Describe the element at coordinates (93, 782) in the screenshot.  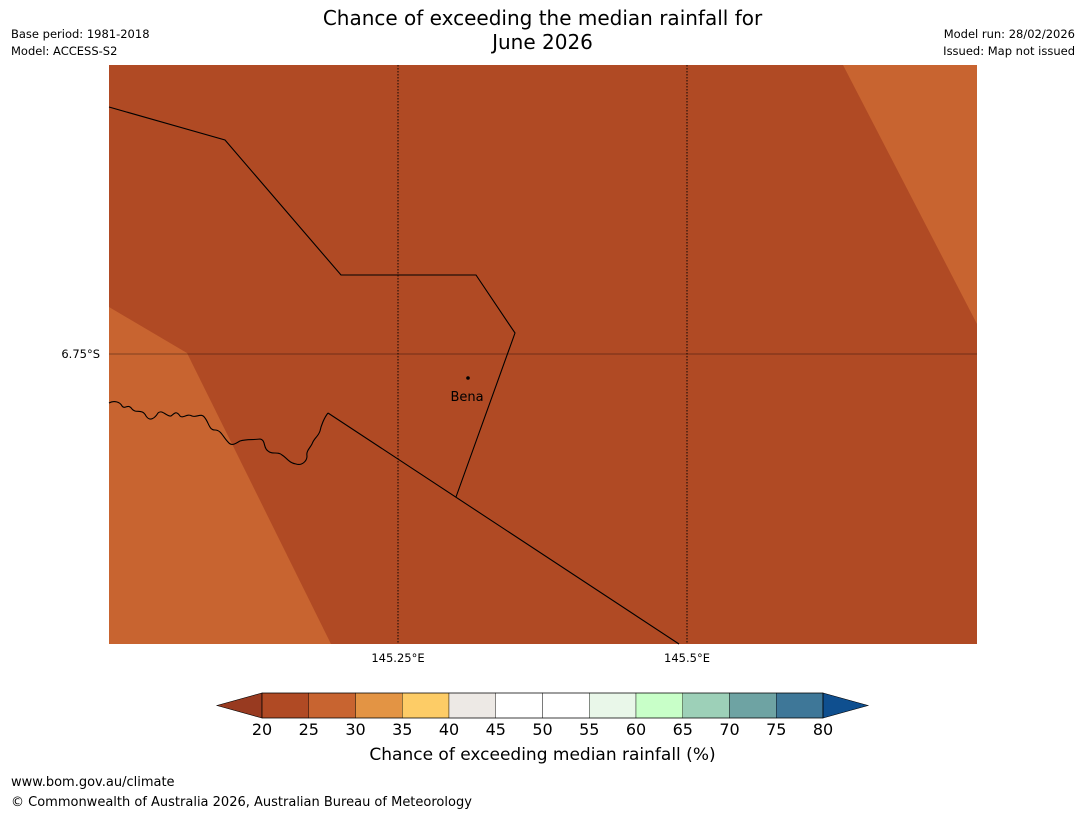
I see `footer-url: www.bom.gov.au/climate` at that location.